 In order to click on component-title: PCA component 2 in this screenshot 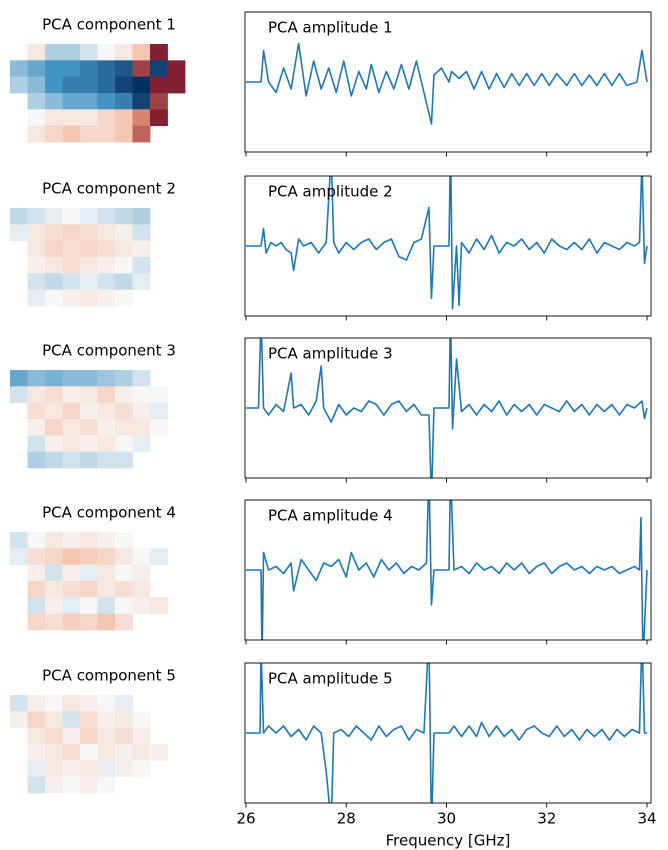, I will do `click(109, 189)`.